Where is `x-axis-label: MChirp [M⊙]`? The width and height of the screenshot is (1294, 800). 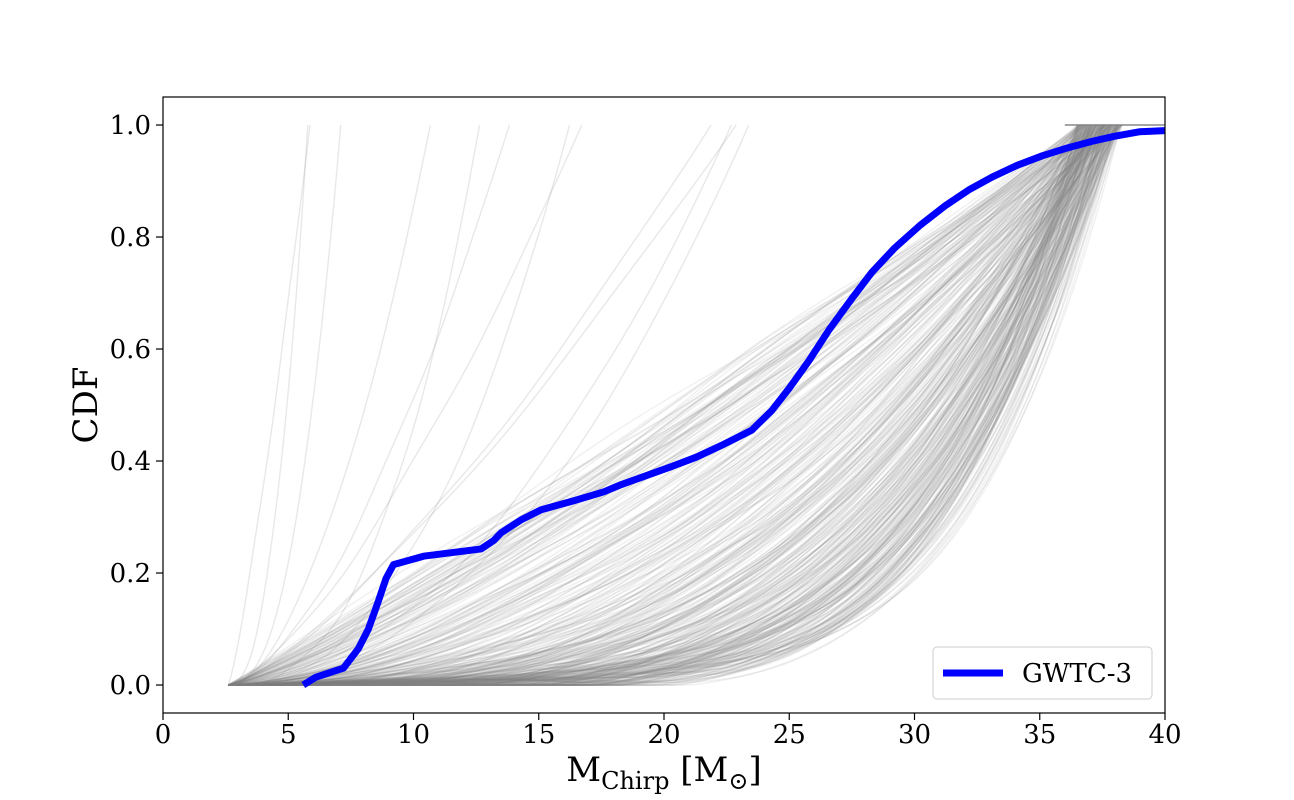 x-axis-label: MChirp [M⊙] is located at coordinates (663, 772).